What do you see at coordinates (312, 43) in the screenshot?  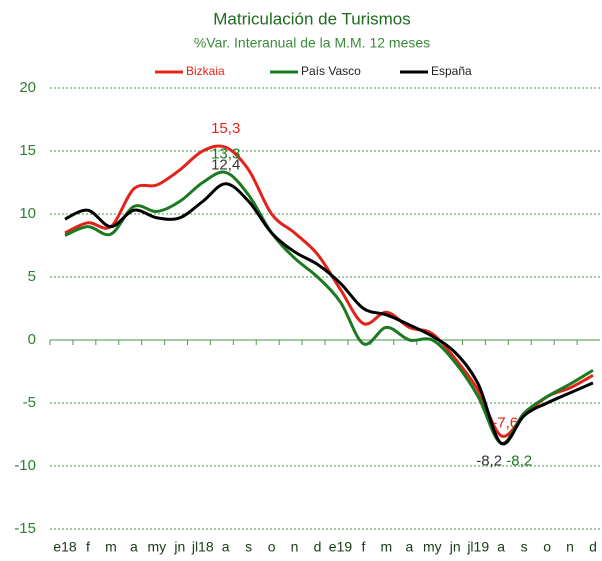 I see `chart-subtitle: %Var. Interanual de la M.M. 12 meses` at bounding box center [312, 43].